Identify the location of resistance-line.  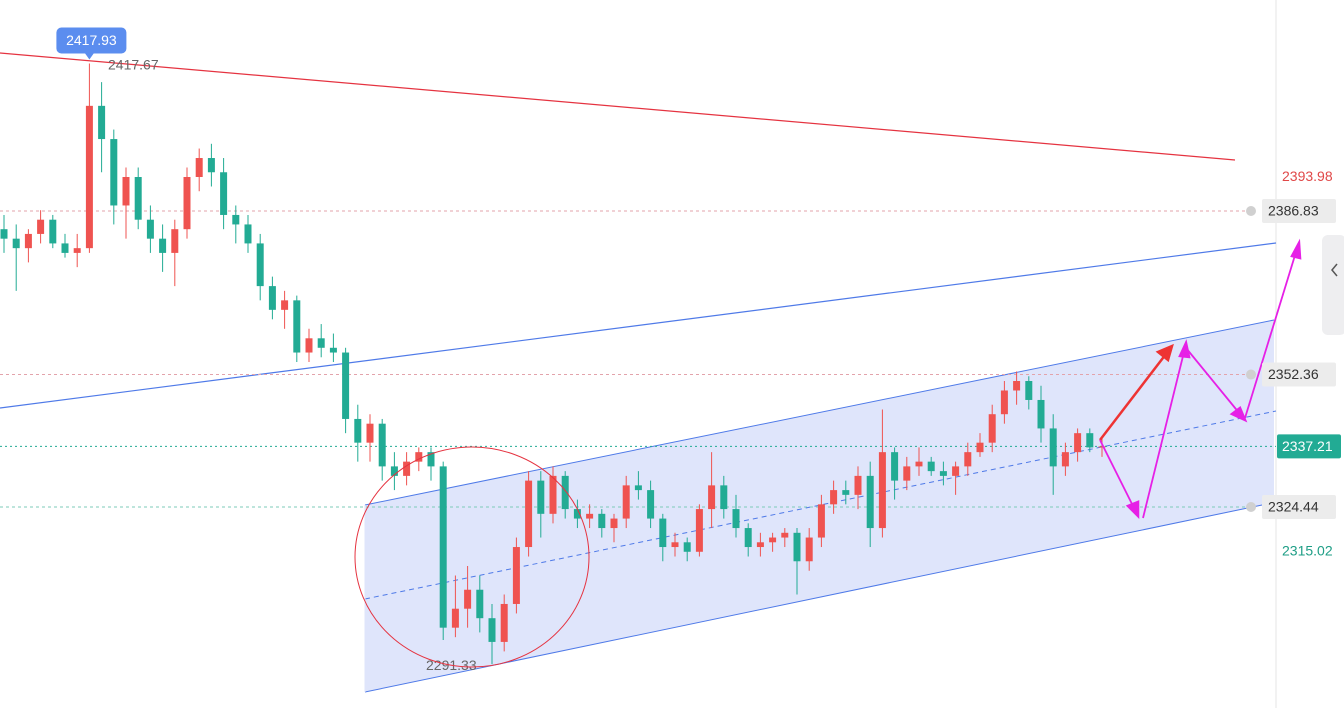
(618, 106).